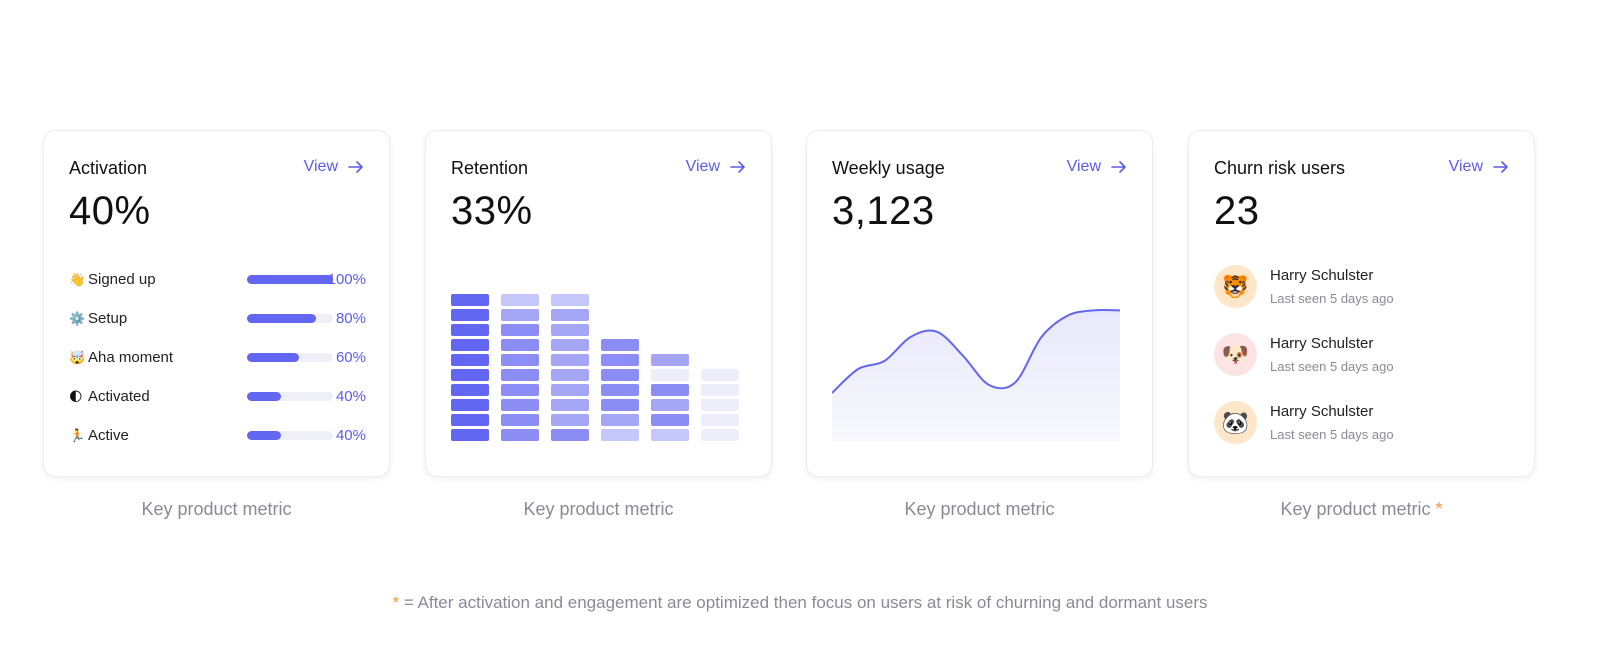 Image resolution: width=1600 pixels, height=648 pixels. I want to click on step-percent: 40%, so click(350, 435).